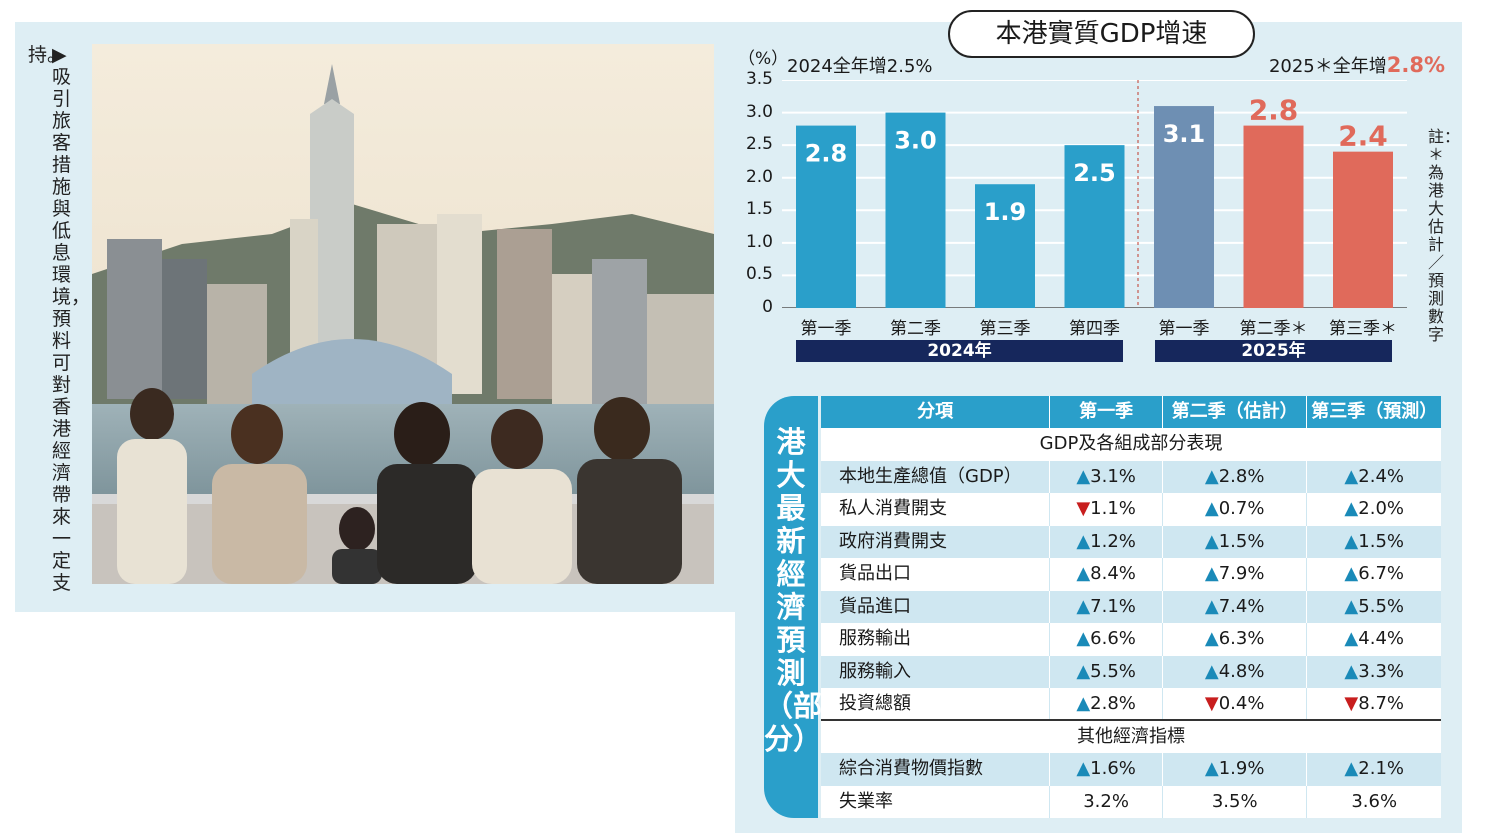 Image resolution: width=1500 pixels, height=833 pixels. What do you see at coordinates (1235, 801) in the screenshot?
I see `cell-q2: 3.5%` at bounding box center [1235, 801].